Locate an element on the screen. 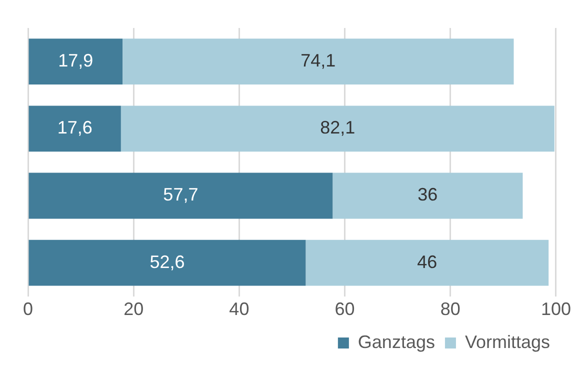  data-label: 57,7 is located at coordinates (180, 194).